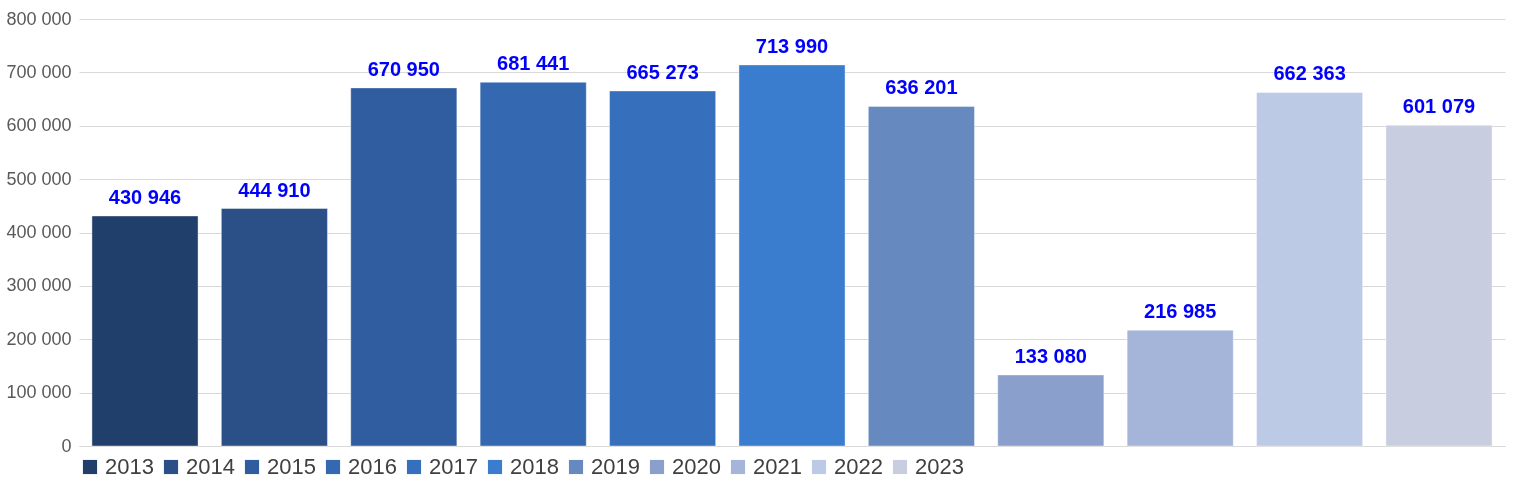 The image size is (1526, 491). What do you see at coordinates (39, 232) in the screenshot?
I see `y-tick-label: 400 000` at bounding box center [39, 232].